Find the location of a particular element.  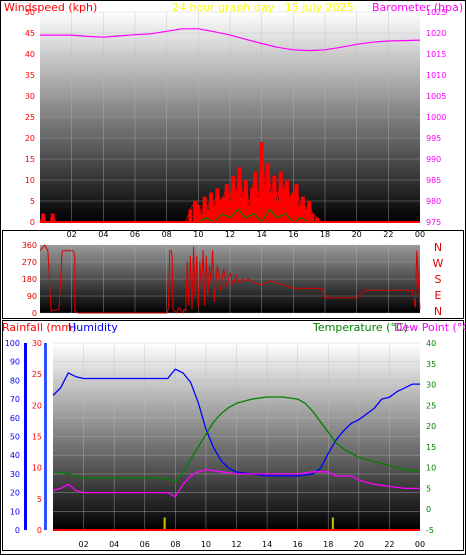

humidity-gauge-bar is located at coordinates (25, 436).